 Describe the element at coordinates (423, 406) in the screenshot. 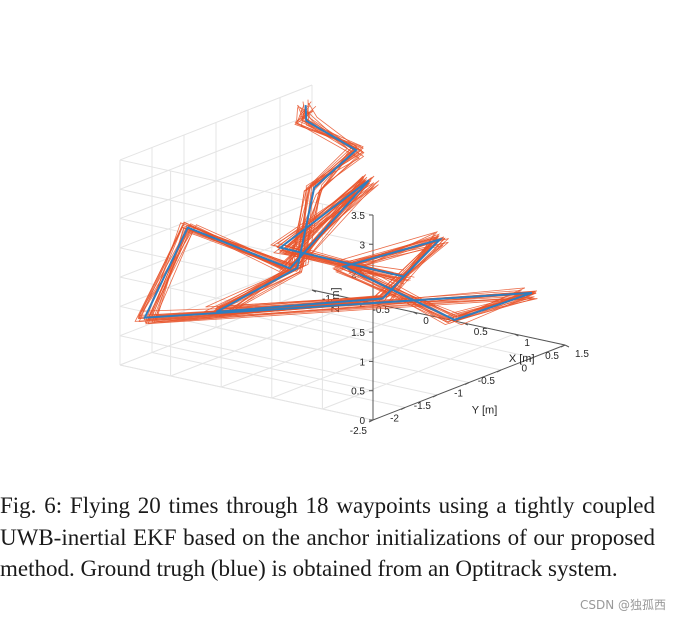

I see `y-tick-label: -1.5` at that location.